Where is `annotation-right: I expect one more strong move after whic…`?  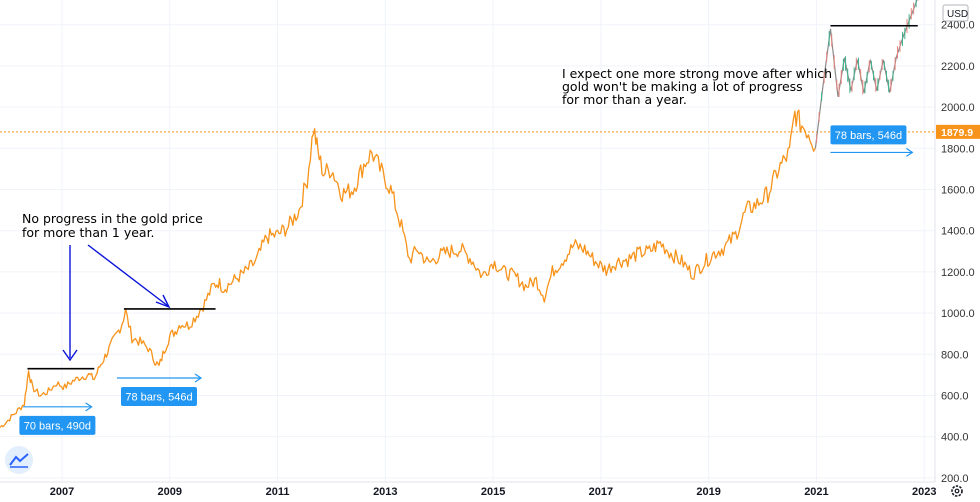
annotation-right: I expect one more strong move after whic… is located at coordinates (697, 86).